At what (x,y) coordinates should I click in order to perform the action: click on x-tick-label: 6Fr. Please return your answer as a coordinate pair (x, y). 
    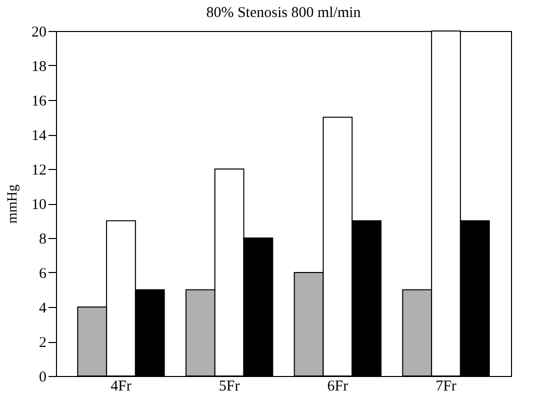
    Looking at the image, I should click on (337, 386).